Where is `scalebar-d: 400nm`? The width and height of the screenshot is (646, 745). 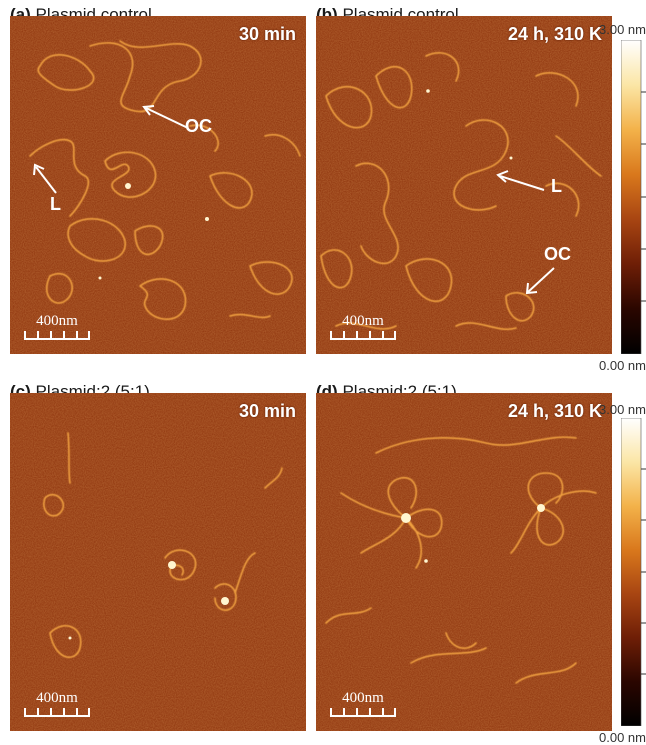
scalebar-d: 400nm is located at coordinates (363, 704).